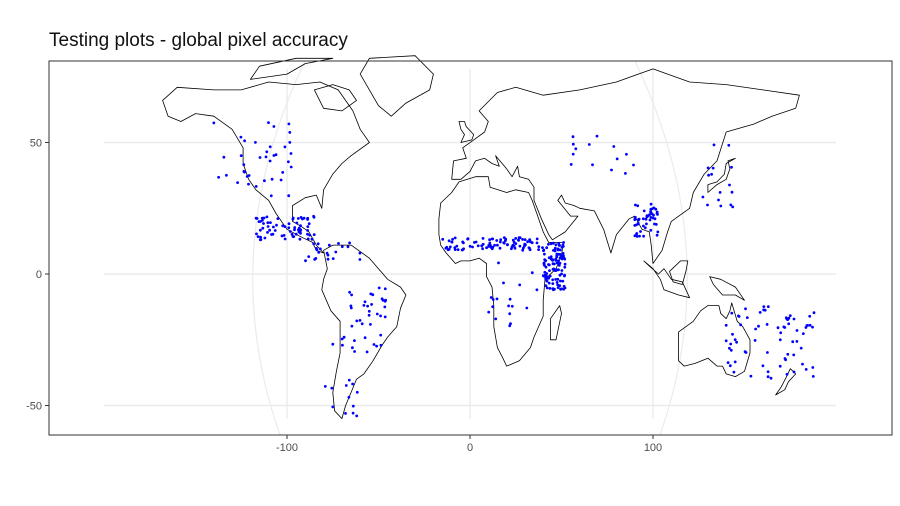  Describe the element at coordinates (556, 323) in the screenshot. I see `coastline-madagascar` at that location.